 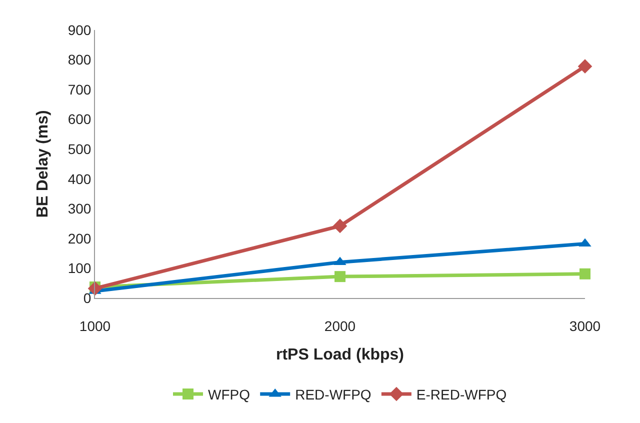 What do you see at coordinates (87, 298) in the screenshot?
I see `y-tick-label: 0` at bounding box center [87, 298].